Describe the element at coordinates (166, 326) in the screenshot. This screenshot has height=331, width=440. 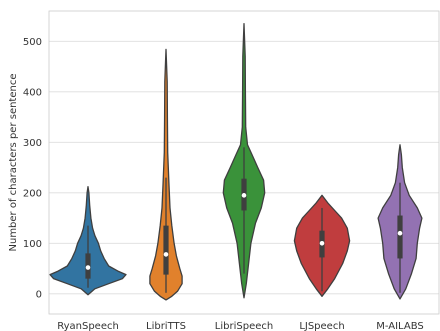
I see `x-tick-label: LibriTTS` at that location.